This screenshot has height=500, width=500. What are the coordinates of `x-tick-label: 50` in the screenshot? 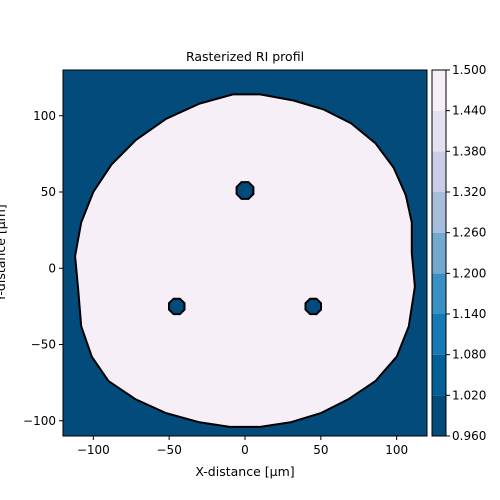 It's located at (320, 450).